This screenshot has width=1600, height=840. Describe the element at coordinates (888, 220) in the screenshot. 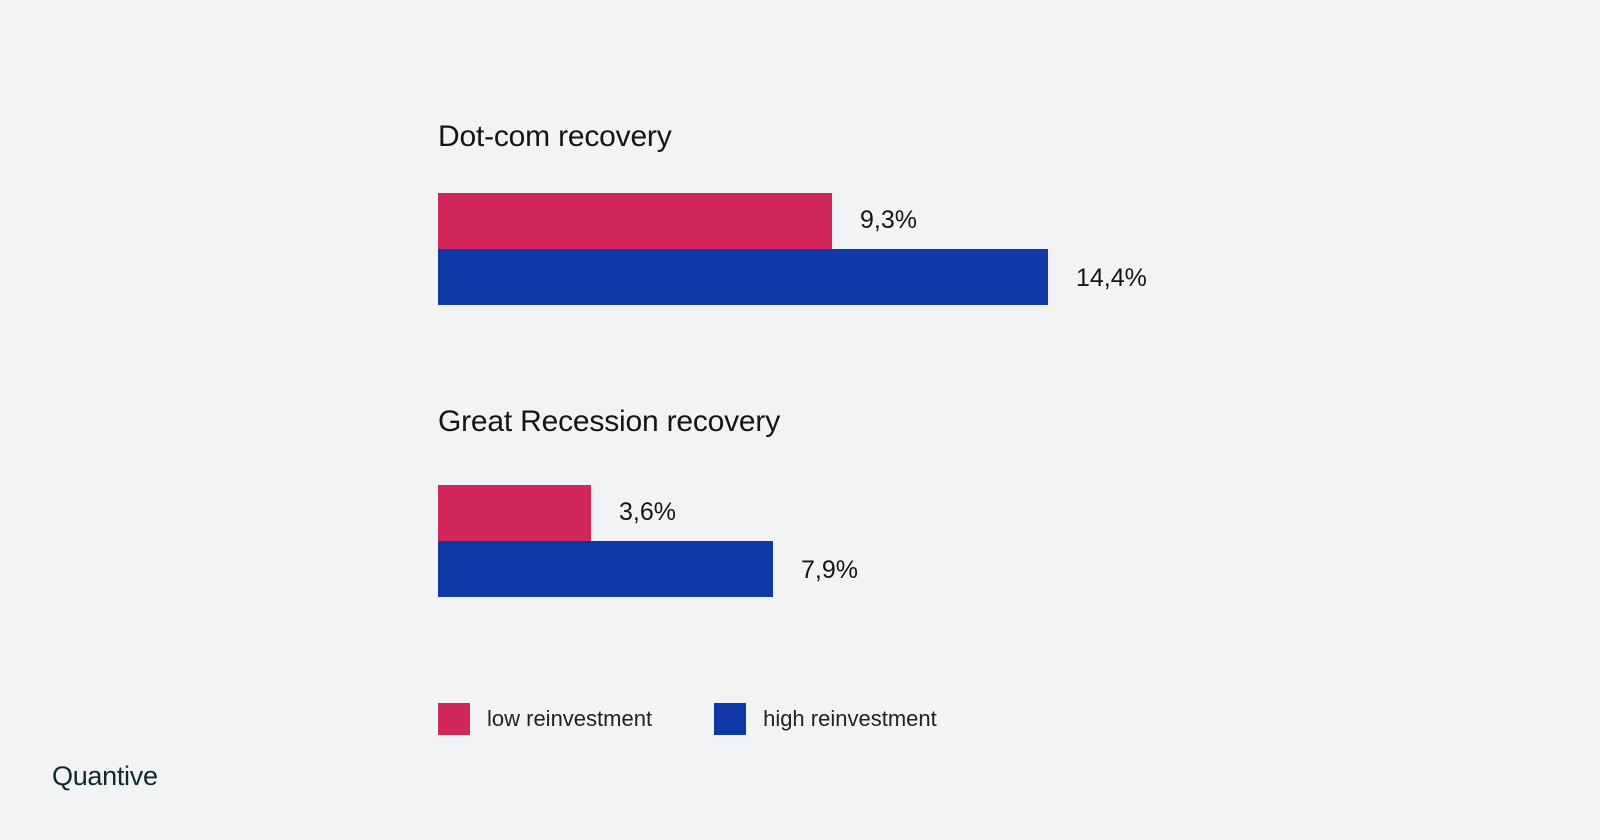

I see `value-label-dot-com-recovery-low-reinvestment: 9,3%` at that location.